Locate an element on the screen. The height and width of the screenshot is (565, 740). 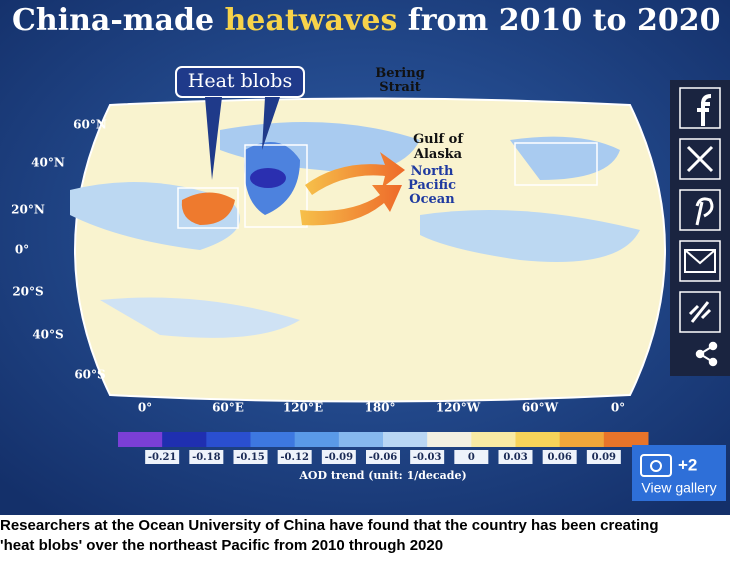
tick-label: 0.09 is located at coordinates (604, 457).